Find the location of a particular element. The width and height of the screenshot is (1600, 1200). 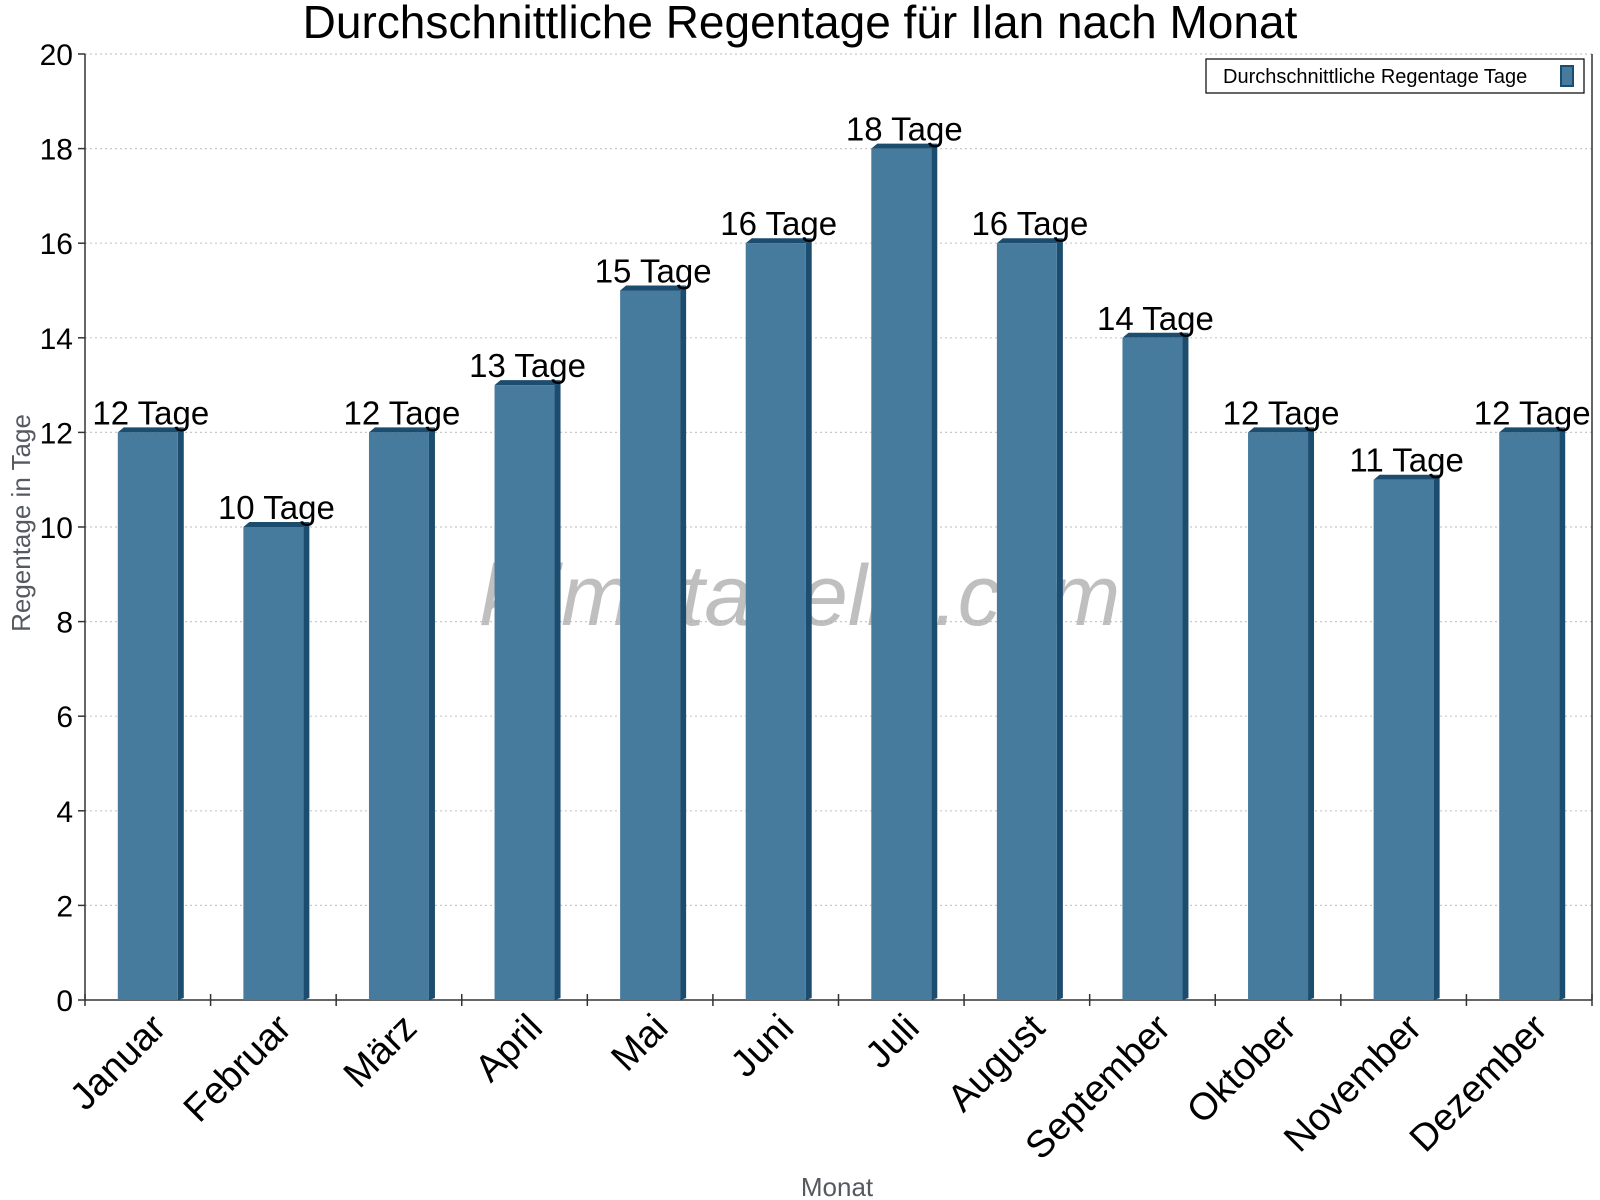

legend-entry-label: Durchschnittliche Regentage Tage is located at coordinates (1375, 77).